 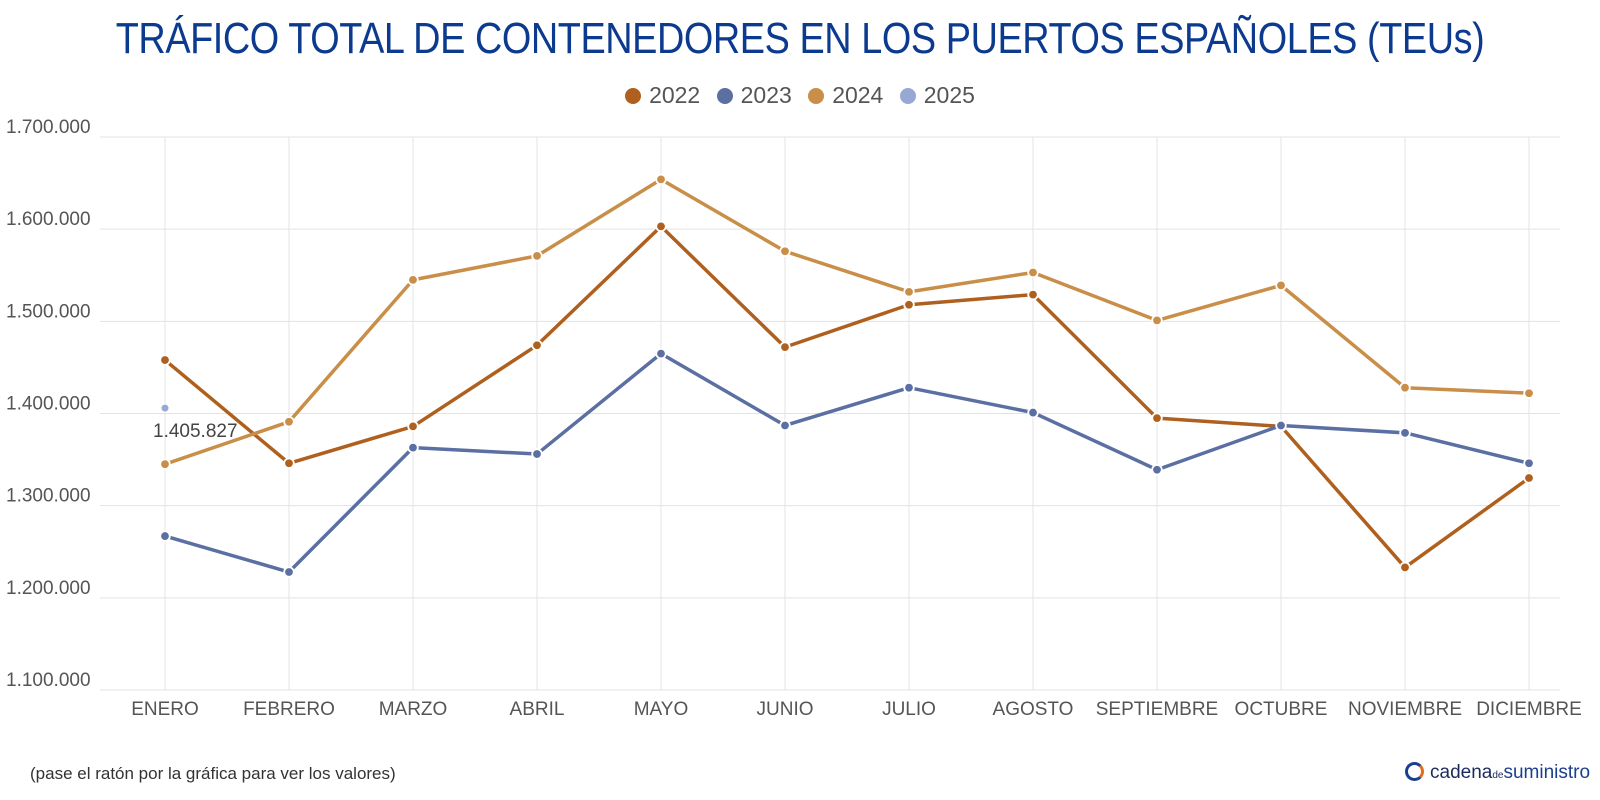 What do you see at coordinates (766, 95) in the screenshot?
I see `legend-label: 2023` at bounding box center [766, 95].